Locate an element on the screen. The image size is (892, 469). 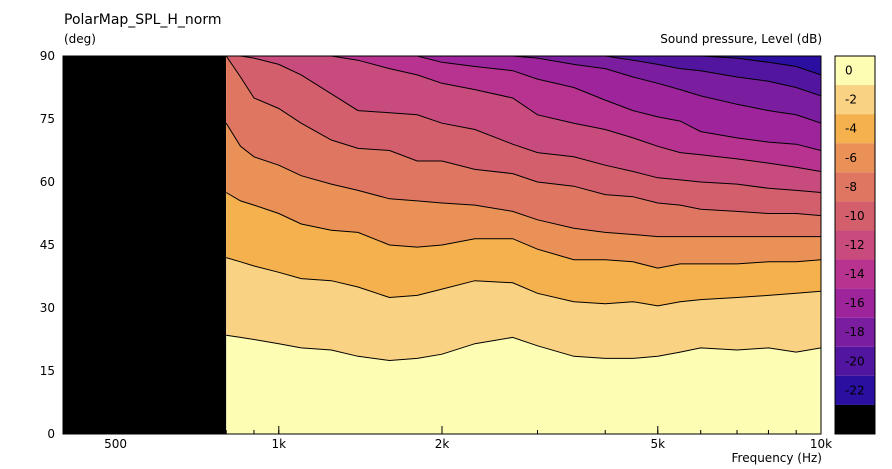
y-tick-label: 75 is located at coordinates (47, 119).